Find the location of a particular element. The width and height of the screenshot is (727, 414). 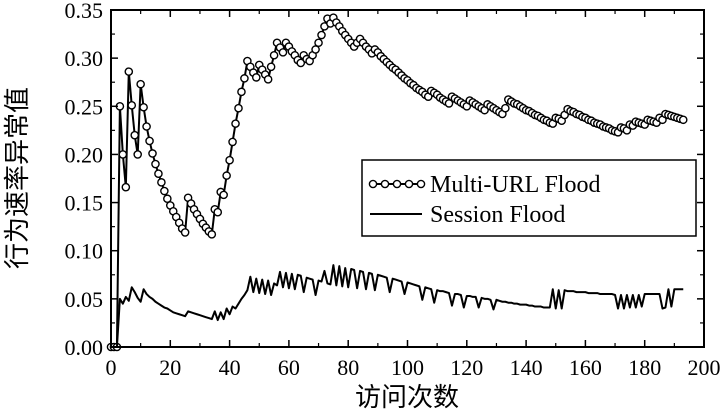

legend-label-session-flood: Session Flood is located at coordinates (497, 215).